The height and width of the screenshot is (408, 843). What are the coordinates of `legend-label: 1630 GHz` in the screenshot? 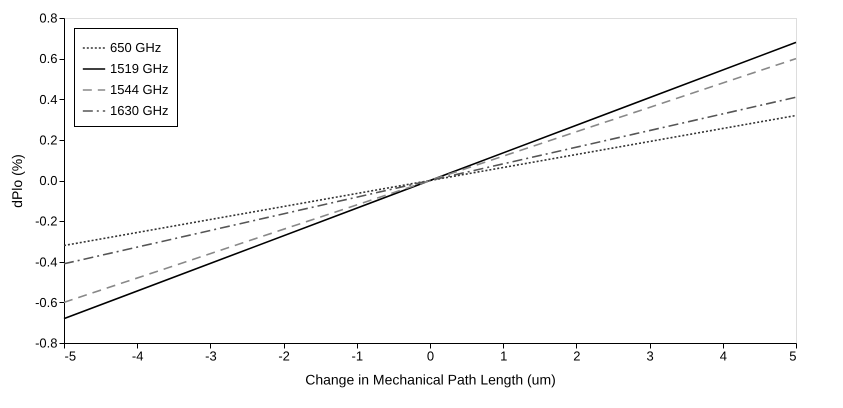 It's located at (139, 110).